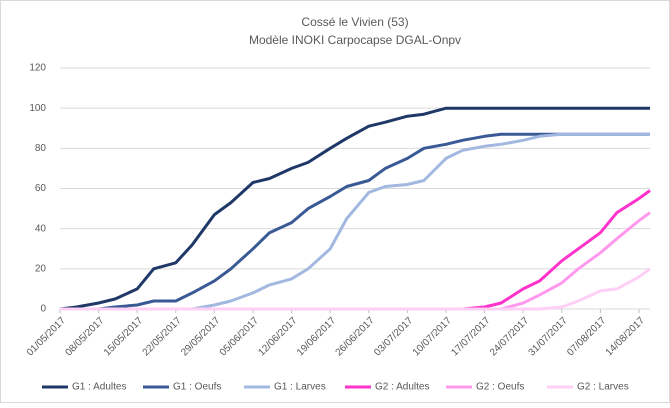 The image size is (670, 408). What do you see at coordinates (99, 387) in the screenshot?
I see `legend-label: G1 : Adultes` at bounding box center [99, 387].